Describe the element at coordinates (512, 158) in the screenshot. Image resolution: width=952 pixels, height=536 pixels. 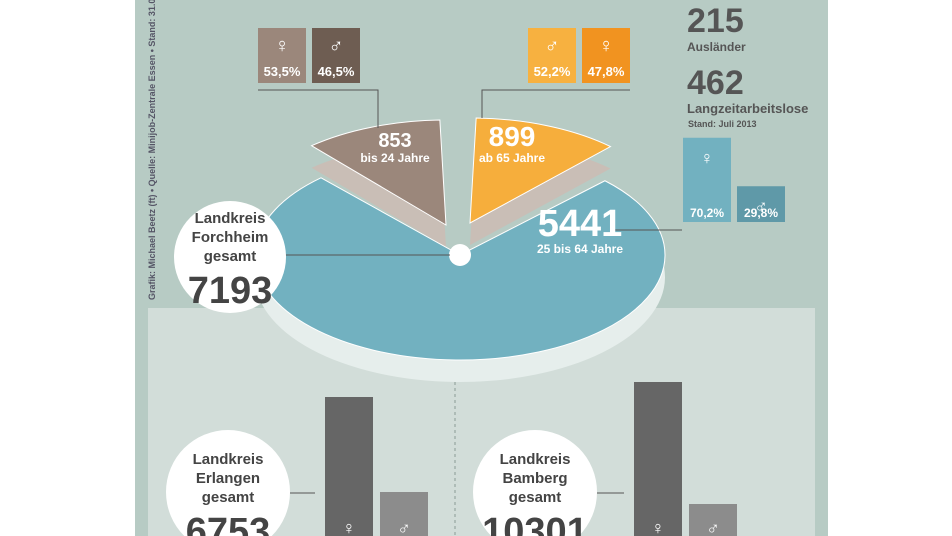
I see `slice-label: ab 65 Jahre` at that location.